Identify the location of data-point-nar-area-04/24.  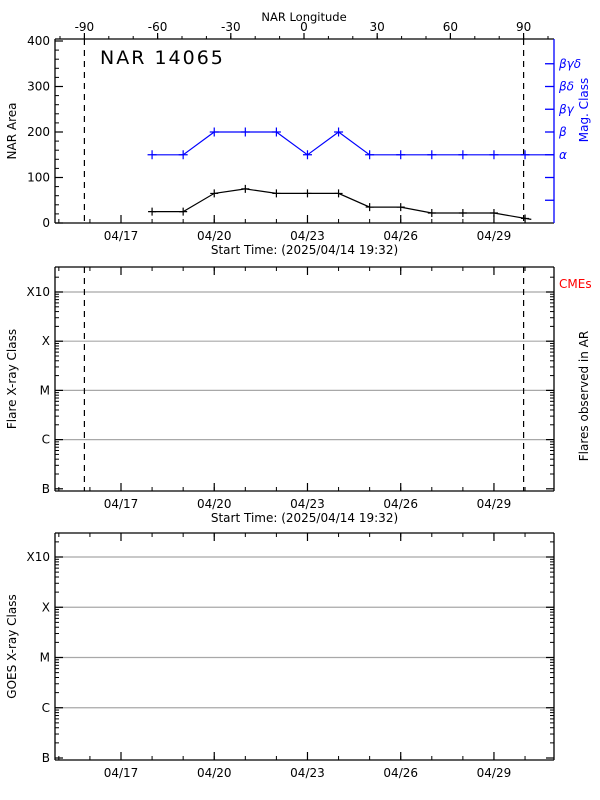
(338, 193).